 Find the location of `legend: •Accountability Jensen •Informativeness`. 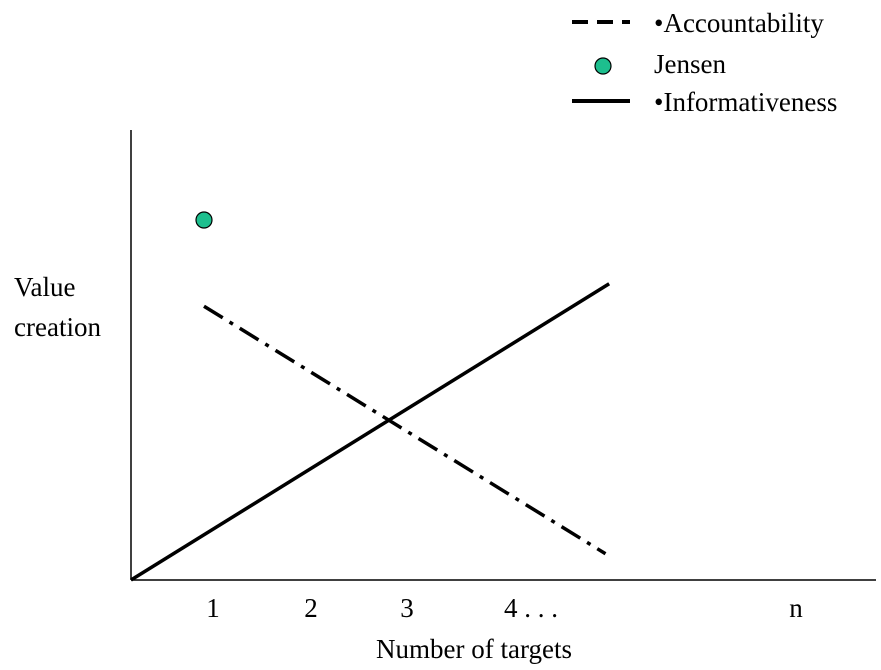

legend: •Accountability Jensen •Informativeness is located at coordinates (704, 62).